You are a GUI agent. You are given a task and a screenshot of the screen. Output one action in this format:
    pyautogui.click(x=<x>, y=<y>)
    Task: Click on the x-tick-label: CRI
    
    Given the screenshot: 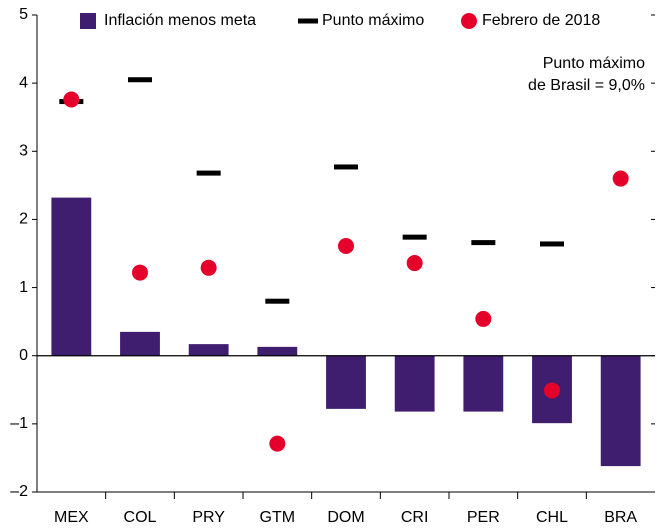 What is the action you would take?
    pyautogui.click(x=415, y=517)
    